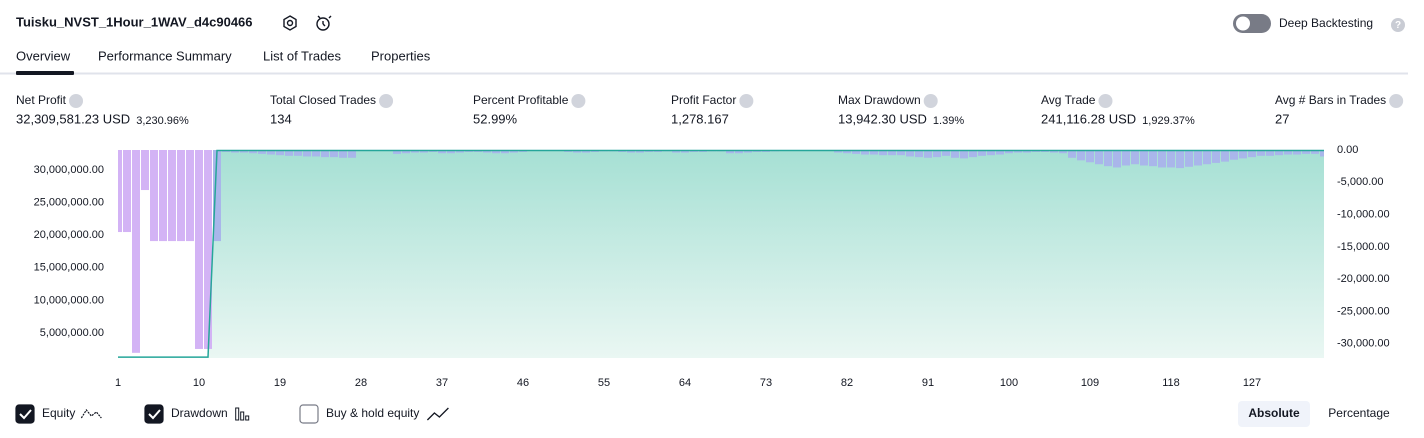 The height and width of the screenshot is (438, 1424). Describe the element at coordinates (1168, 121) in the screenshot. I see `stat-sub: 1,929.37%` at that location.